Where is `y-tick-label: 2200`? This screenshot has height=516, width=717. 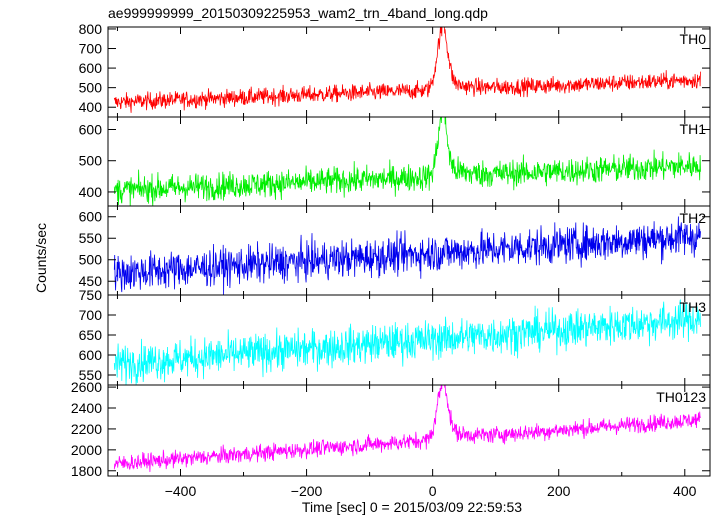
y-tick-label: 2200 is located at coordinates (86, 429).